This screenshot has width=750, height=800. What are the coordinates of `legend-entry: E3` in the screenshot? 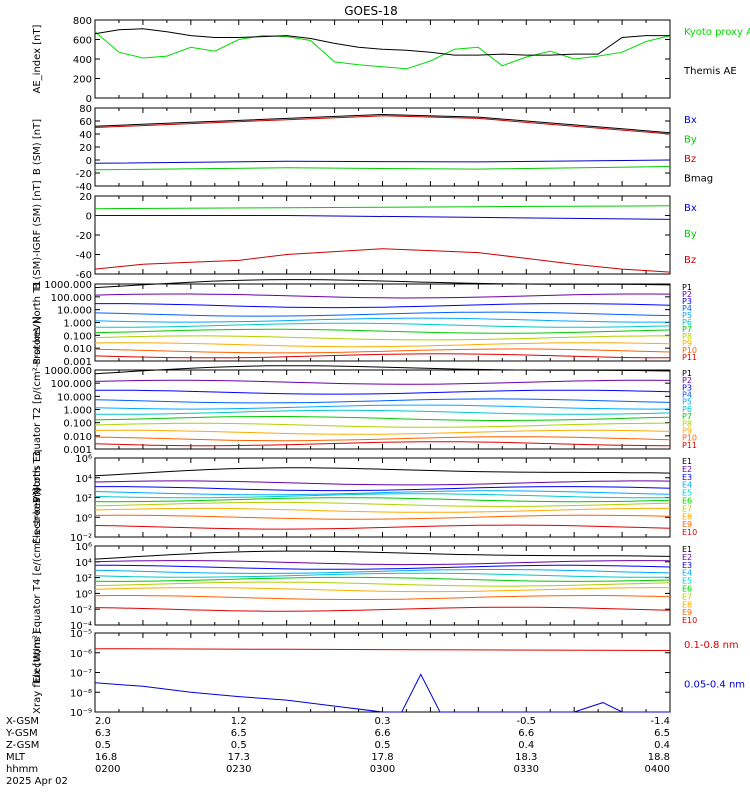 It's located at (687, 565).